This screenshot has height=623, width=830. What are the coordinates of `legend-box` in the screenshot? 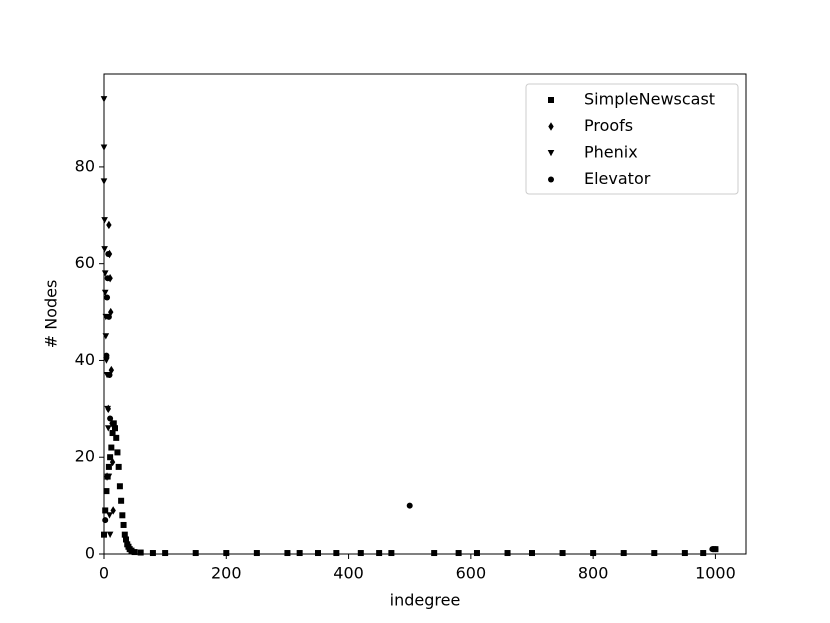 It's located at (632, 139).